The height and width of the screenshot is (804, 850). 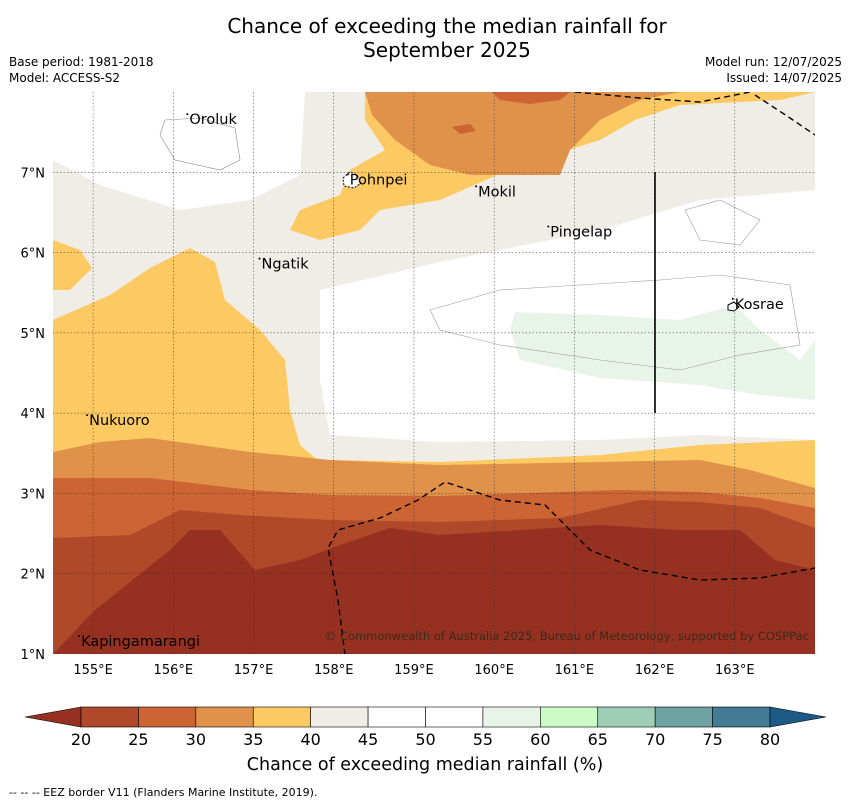 What do you see at coordinates (735, 670) in the screenshot?
I see `lon-tick-label: 163°E` at bounding box center [735, 670].